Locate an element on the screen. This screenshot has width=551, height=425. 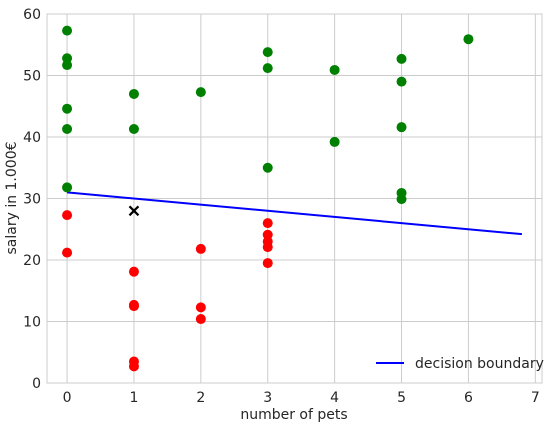
y-tick-label: 50 is located at coordinates (32, 77).